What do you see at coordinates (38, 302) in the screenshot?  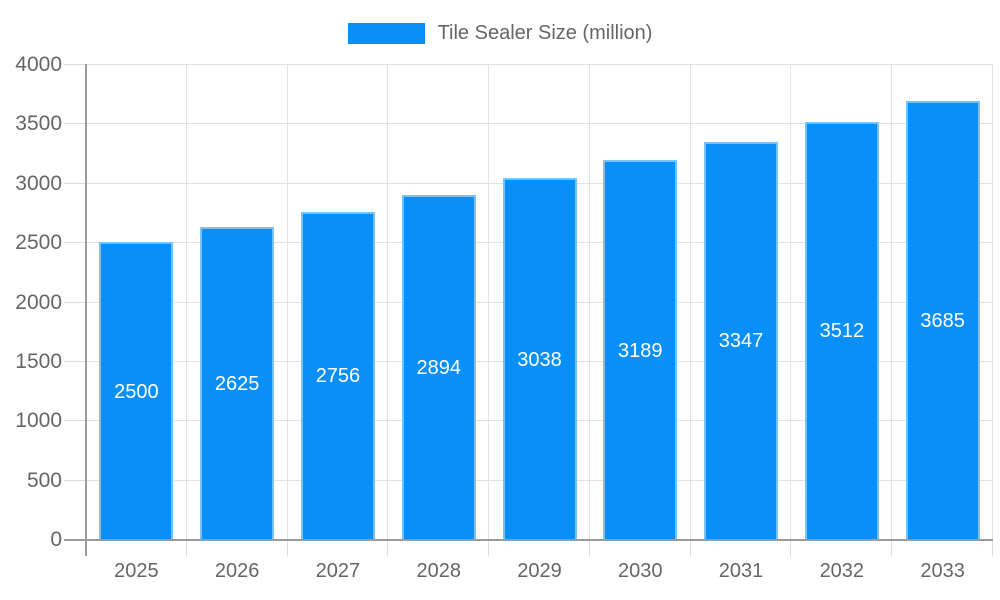 I see `y-axis-tick-label: 2000` at bounding box center [38, 302].